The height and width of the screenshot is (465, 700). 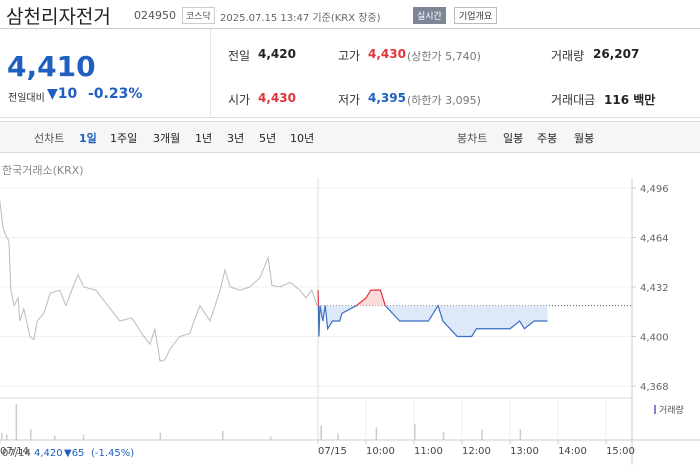 What do you see at coordinates (432, 321) in the screenshot?
I see `price-line` at bounding box center [432, 321].